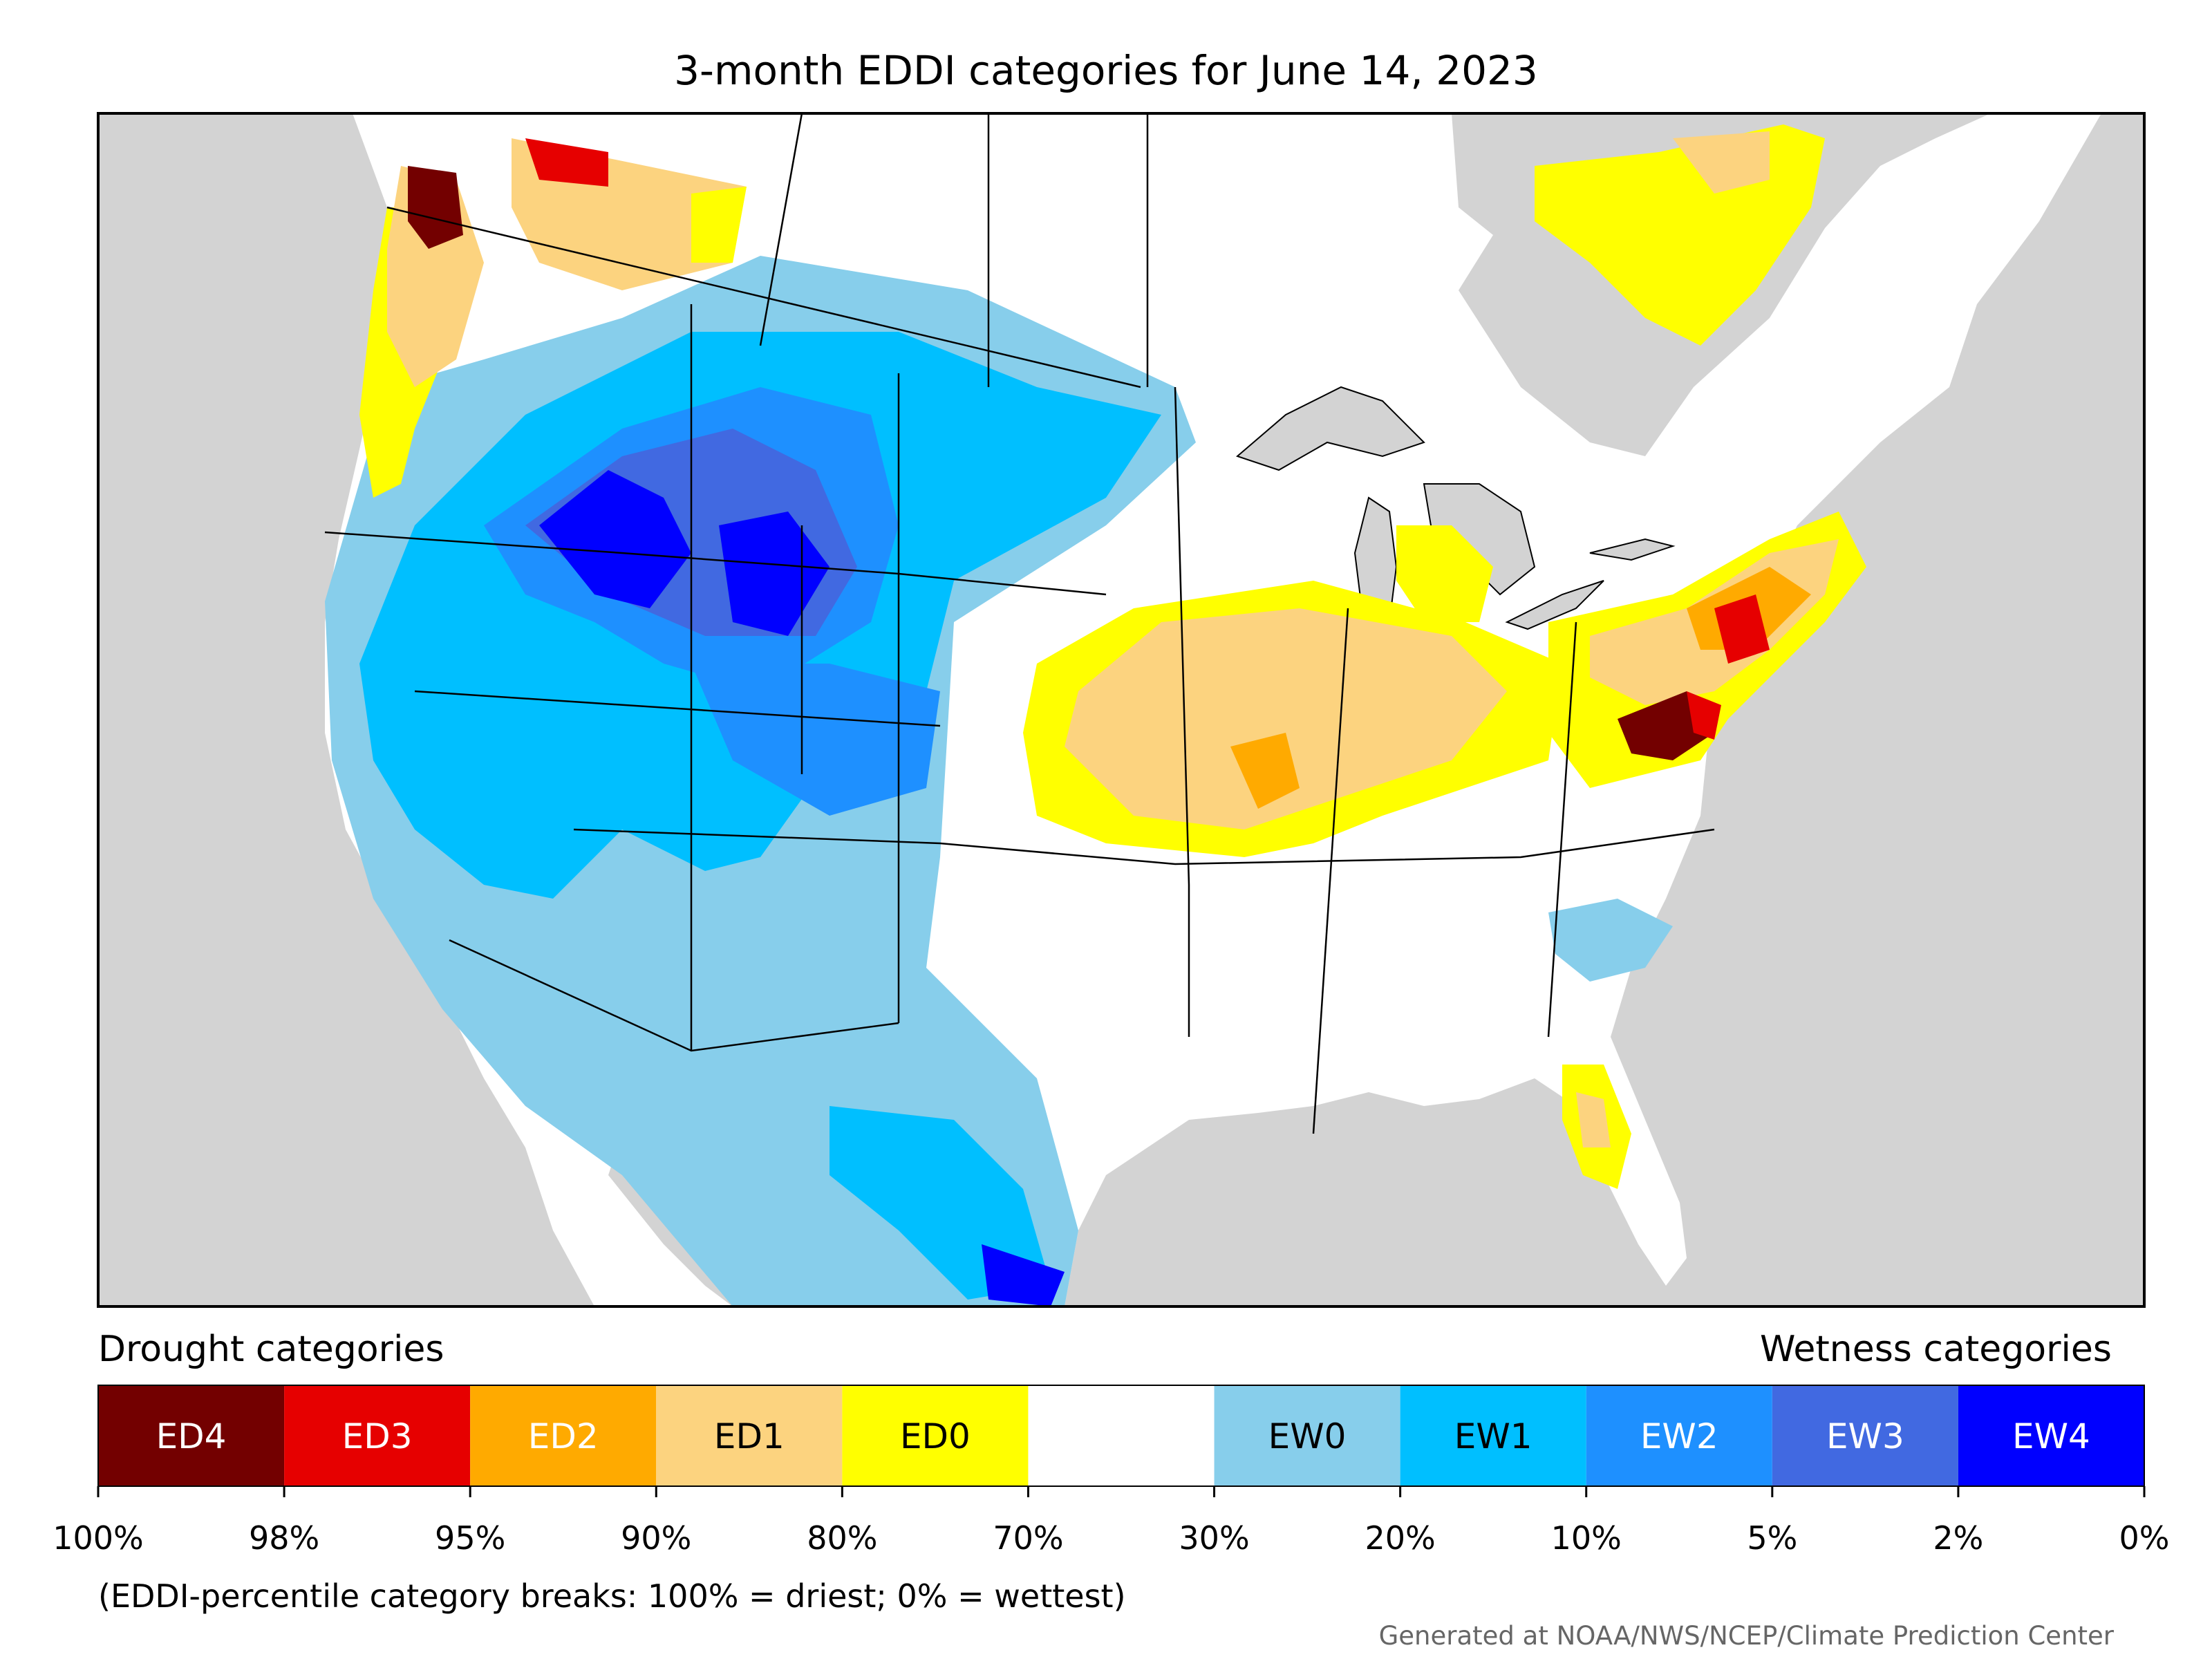  What do you see at coordinates (1936, 1349) in the screenshot?
I see `wetness-categories-label: Wetness categories` at bounding box center [1936, 1349].